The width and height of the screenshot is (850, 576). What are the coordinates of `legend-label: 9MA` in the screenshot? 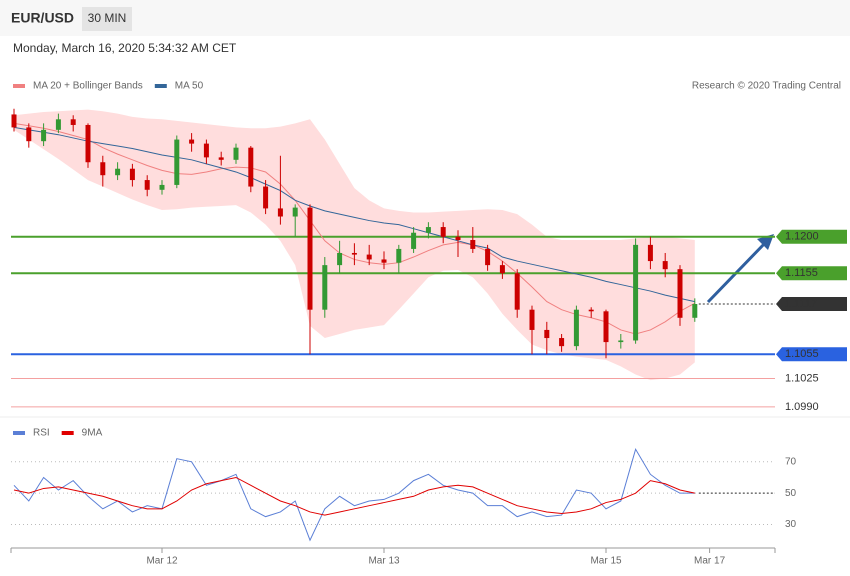 It's located at (92, 433).